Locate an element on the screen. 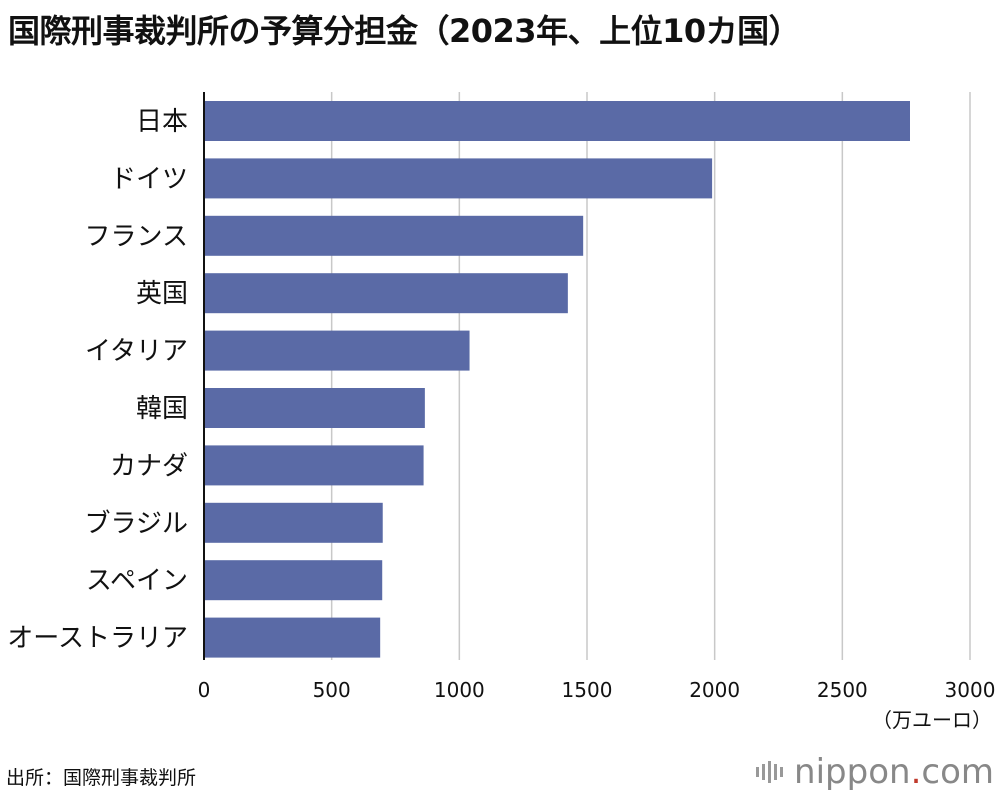 The height and width of the screenshot is (796, 1000). category-label-8: スペイン is located at coordinates (137, 581).